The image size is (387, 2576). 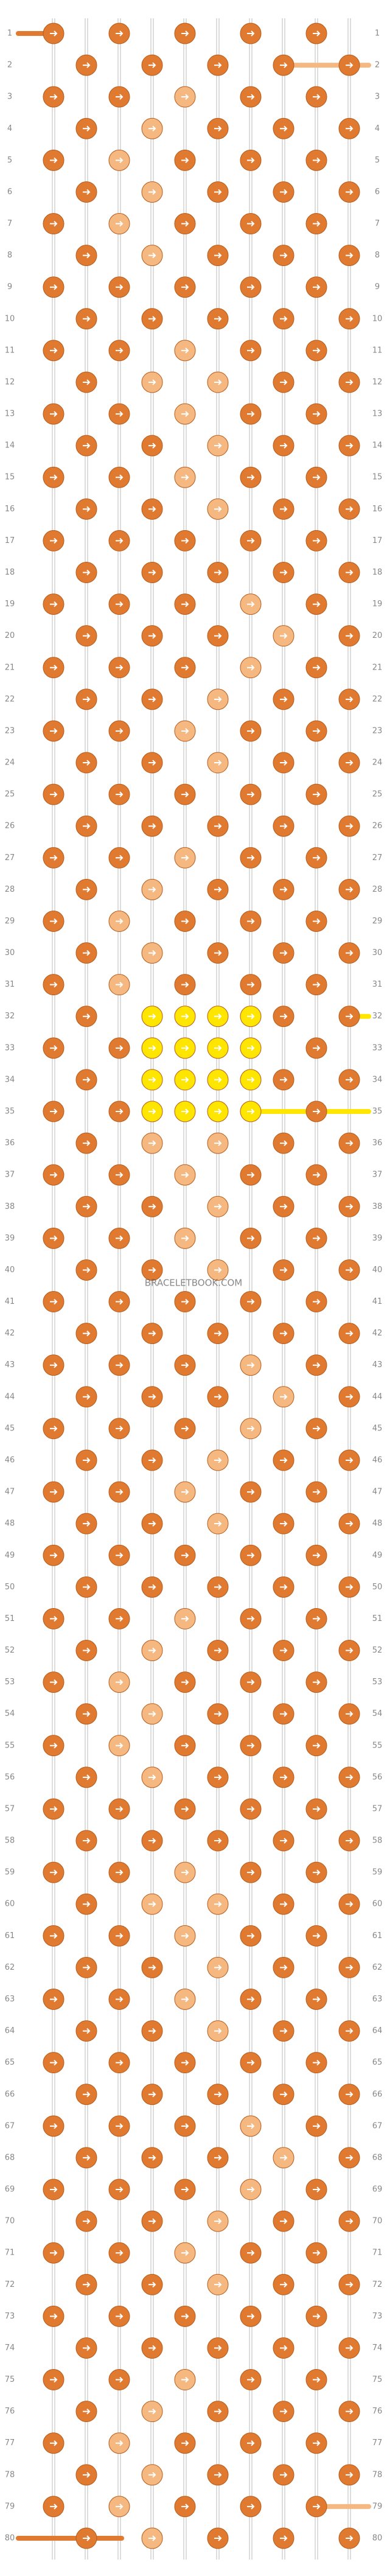 I want to click on row-label-left: 53, so click(x=10, y=1682).